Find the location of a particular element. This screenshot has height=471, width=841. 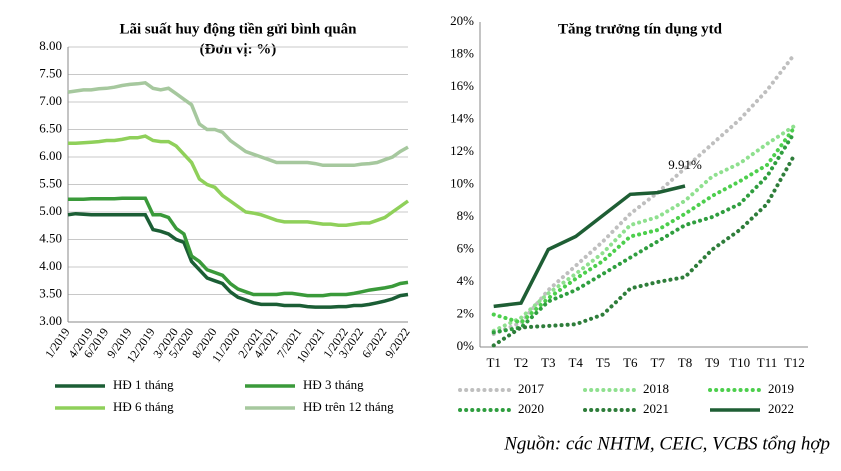

x-tick-label: T2 is located at coordinates (521, 362).